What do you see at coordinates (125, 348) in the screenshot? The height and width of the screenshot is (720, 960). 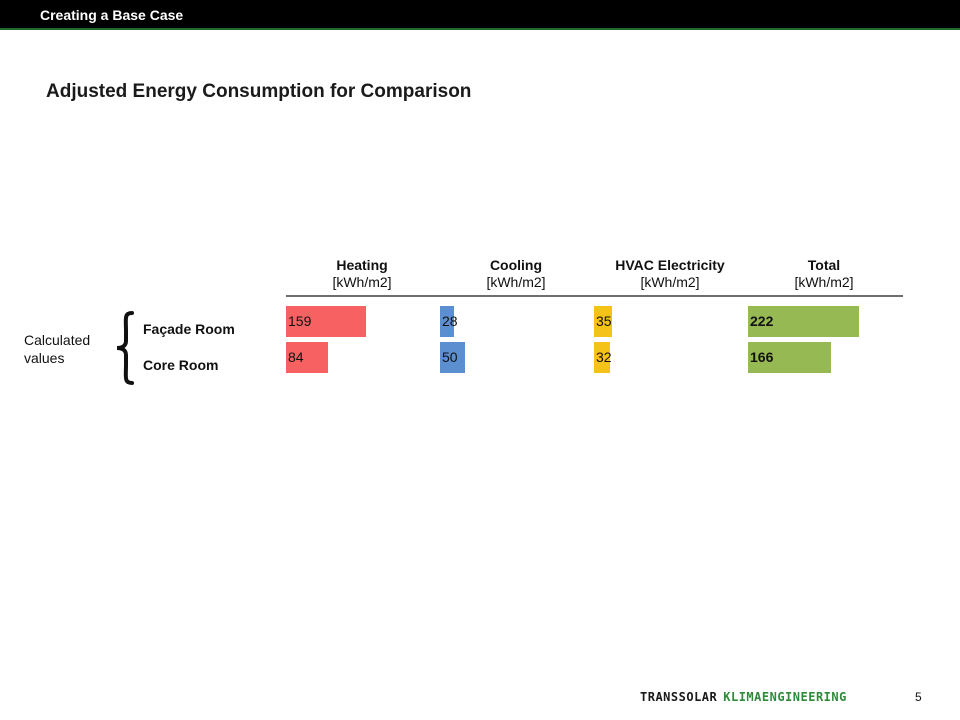 I see `curly-brace-icon` at bounding box center [125, 348].